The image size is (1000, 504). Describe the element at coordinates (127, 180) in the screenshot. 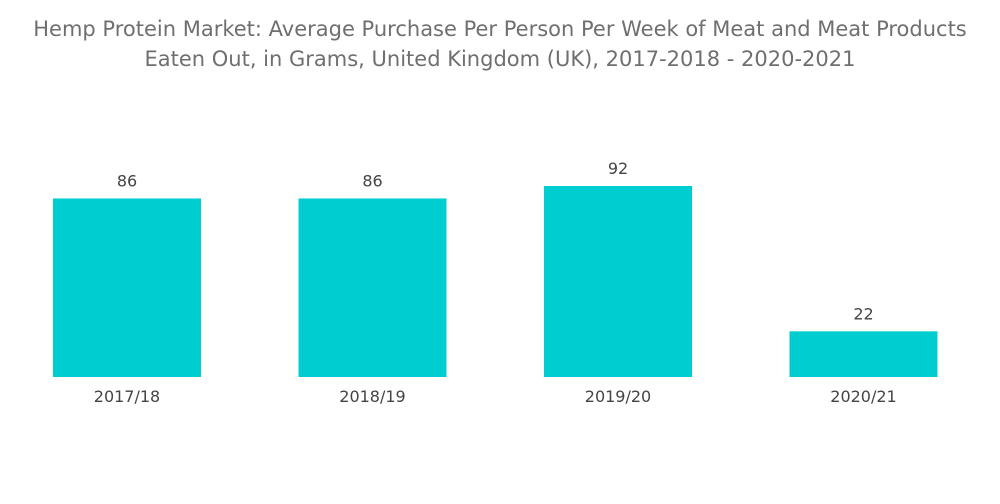

I see `data-label-2017-18: 86` at that location.